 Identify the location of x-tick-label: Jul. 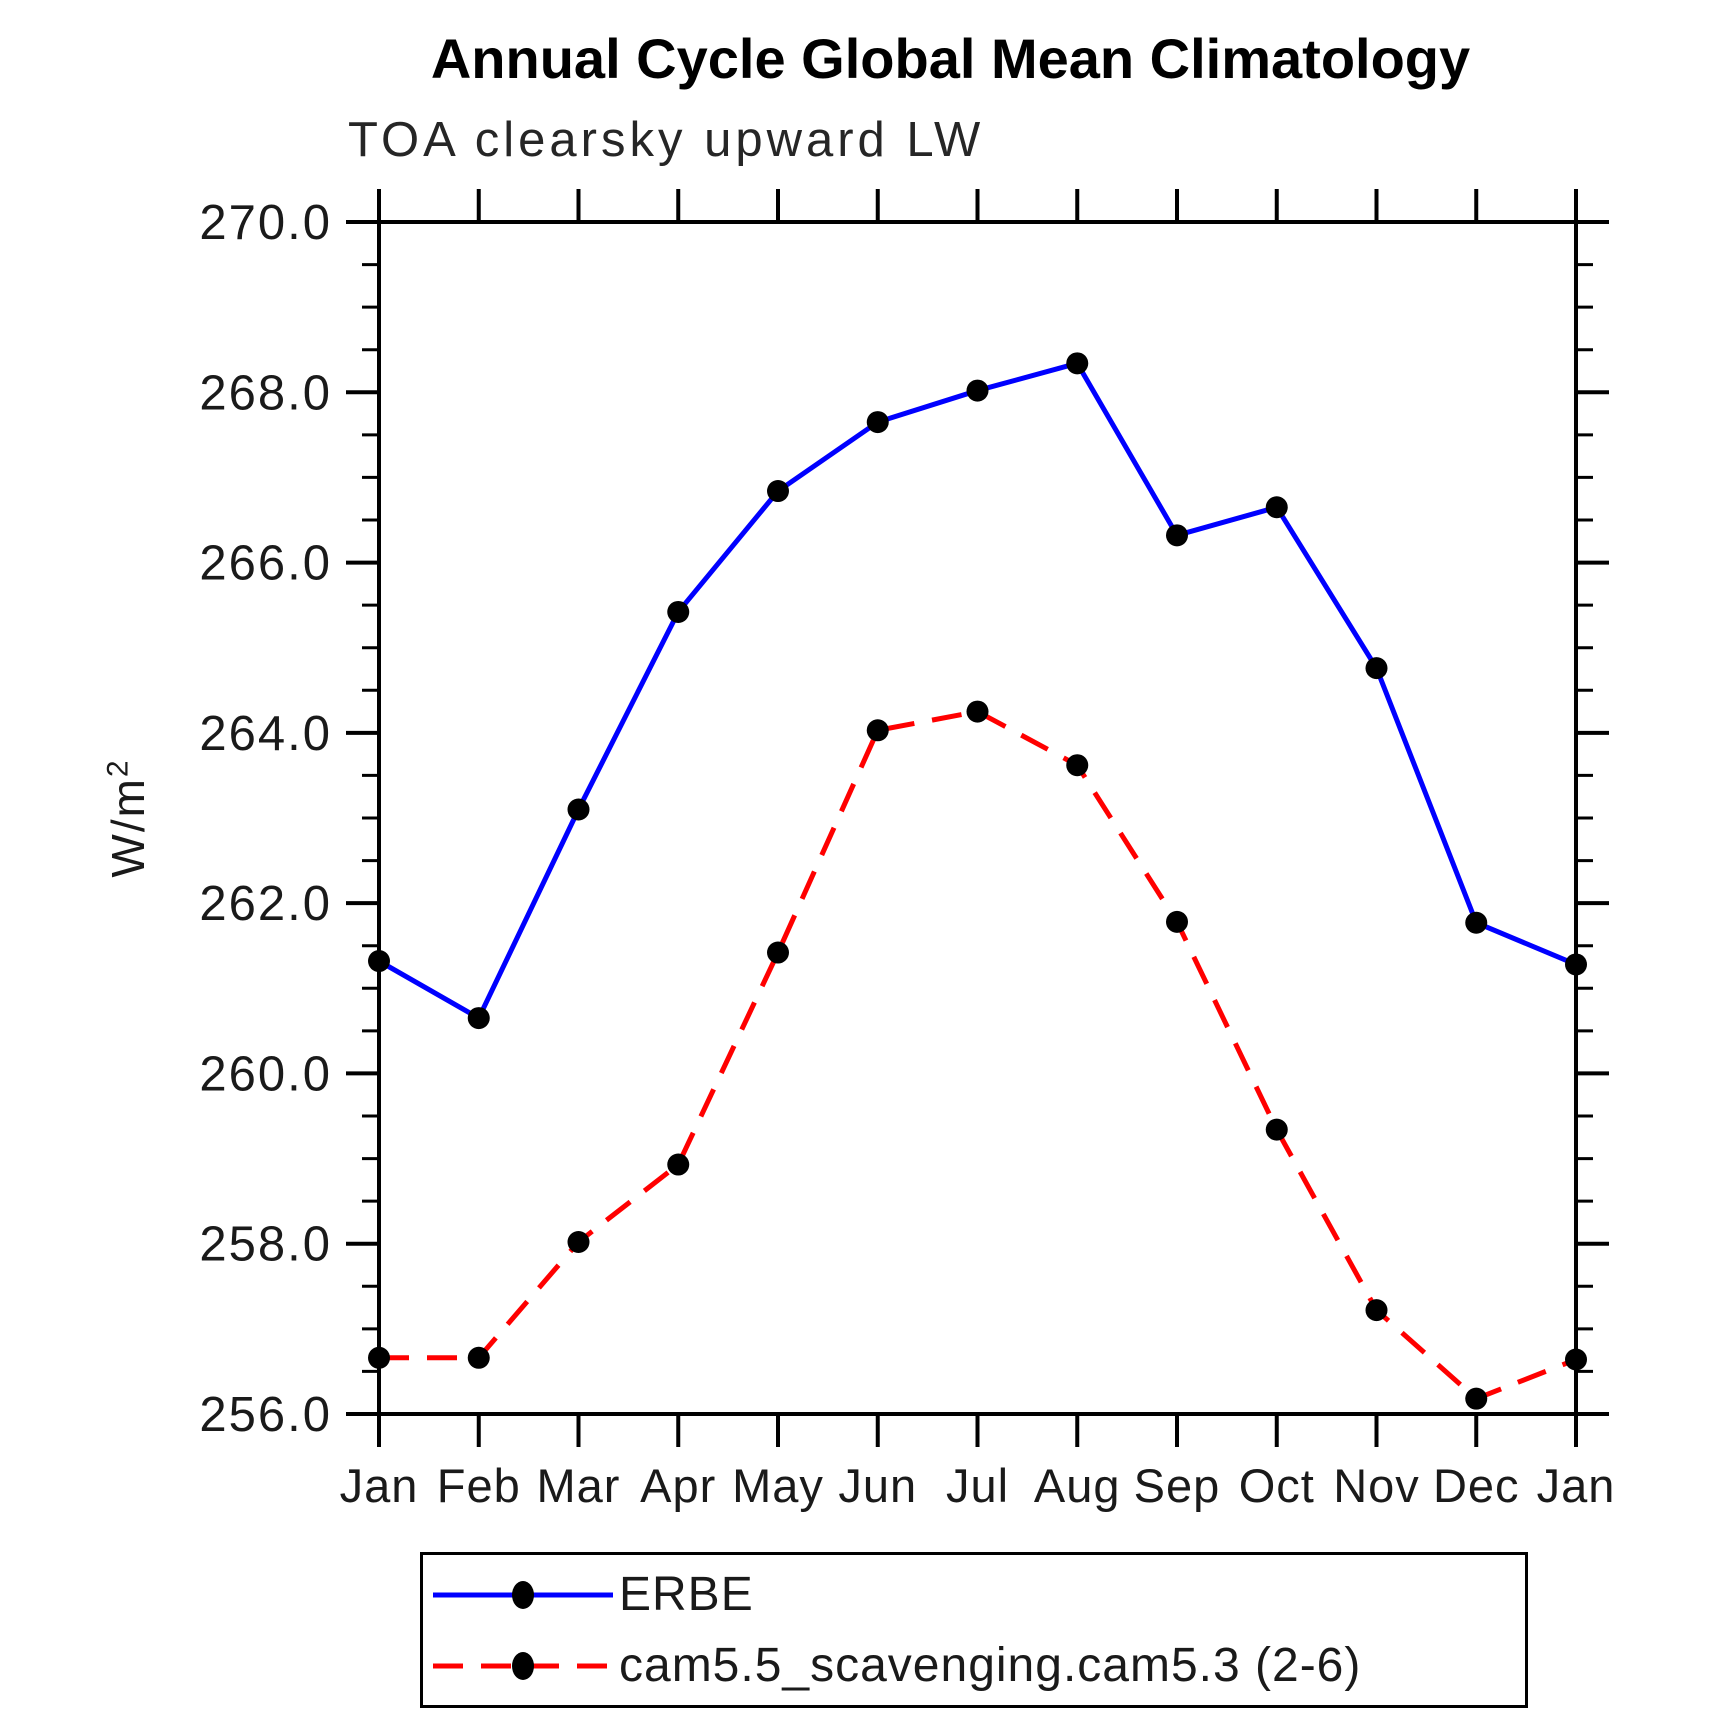
(977, 1485).